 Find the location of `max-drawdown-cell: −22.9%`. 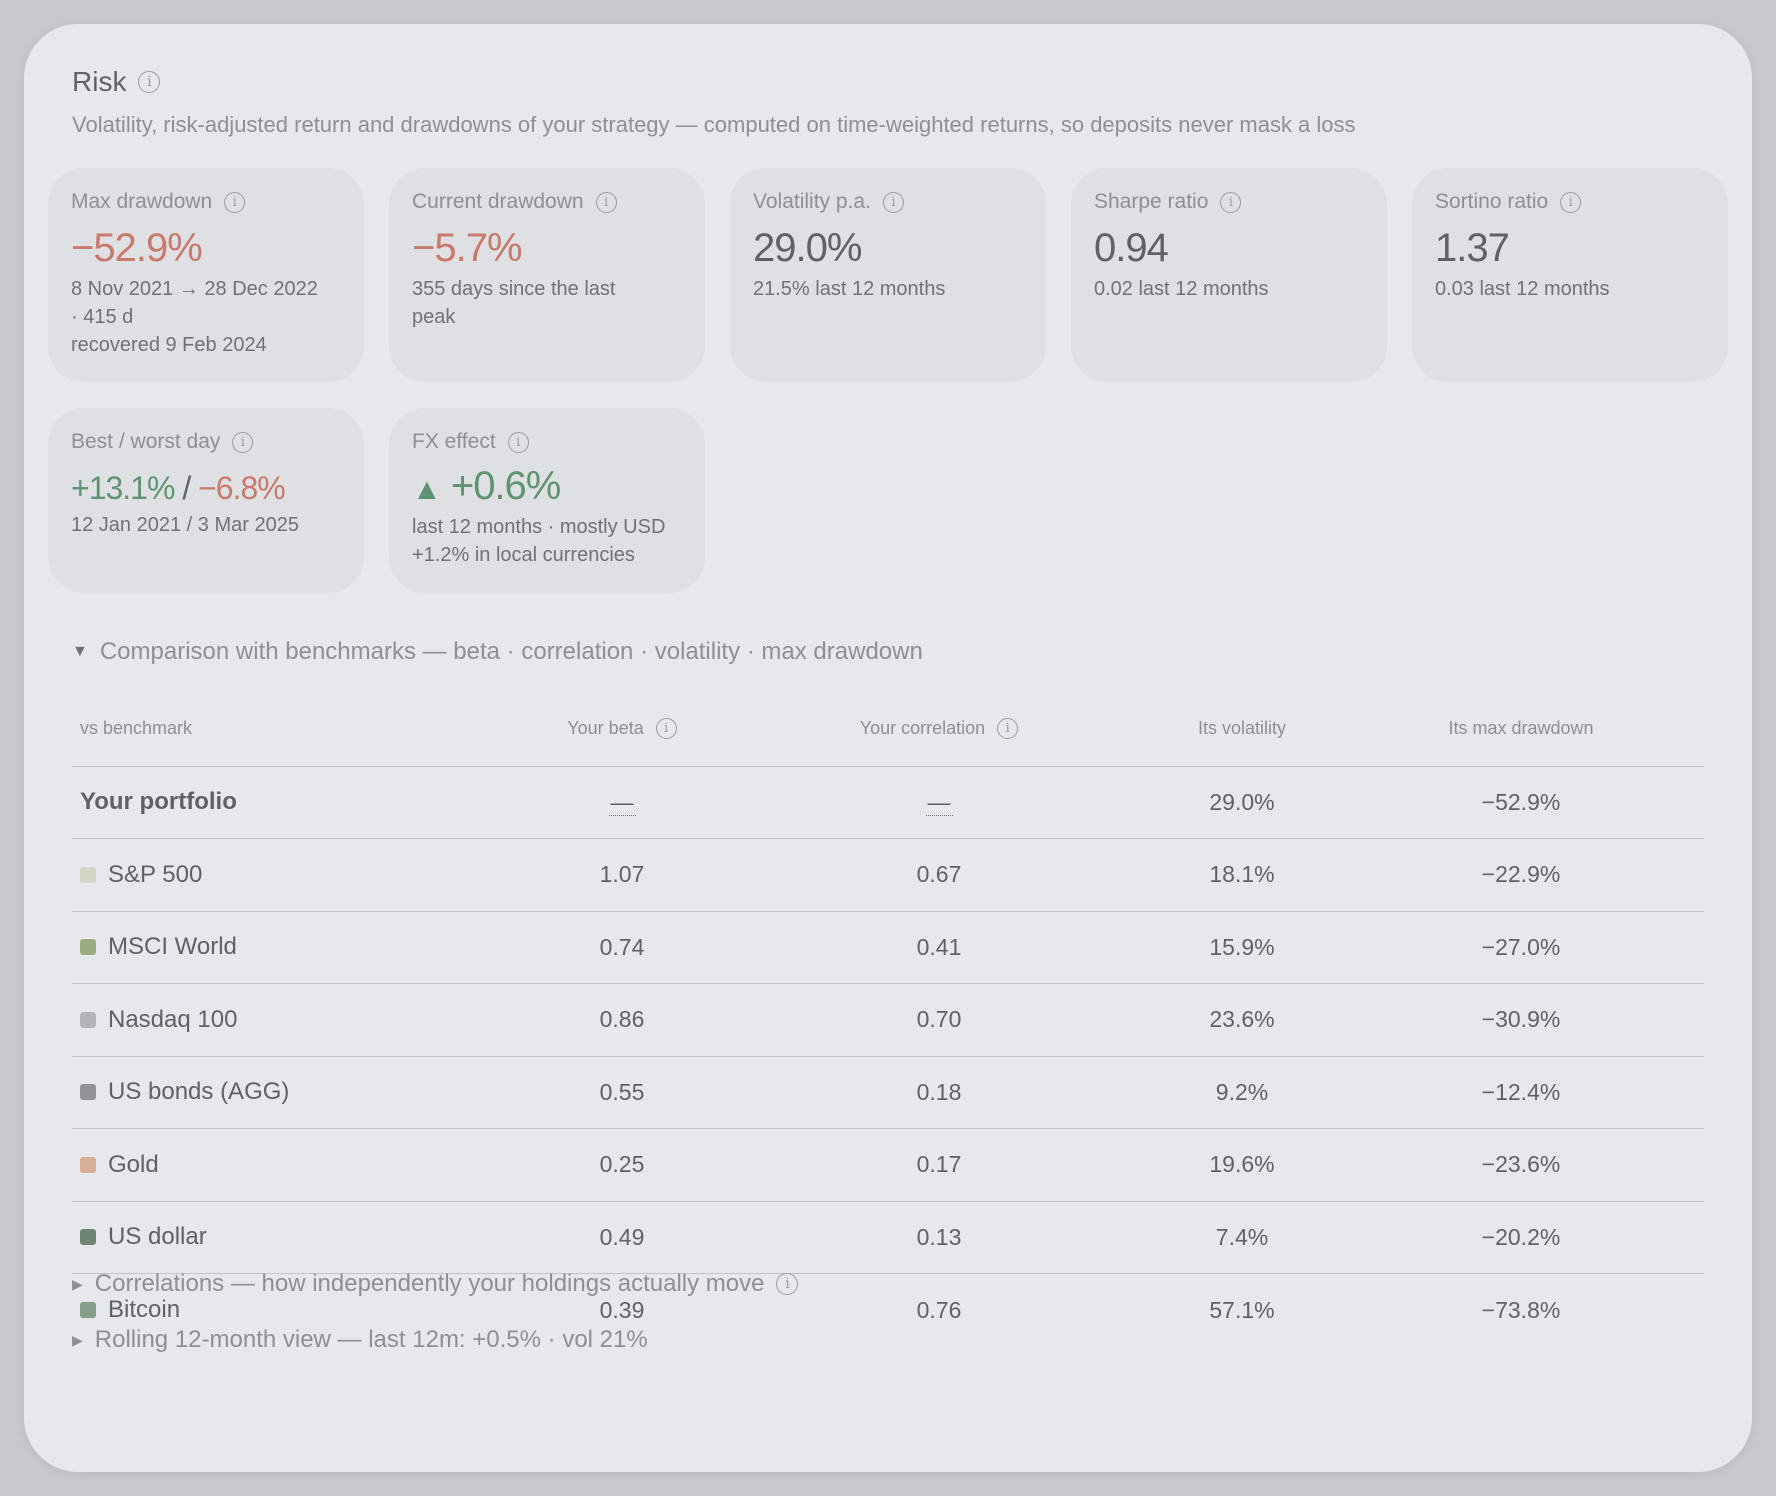

max-drawdown-cell: −22.9% is located at coordinates (1521, 875).